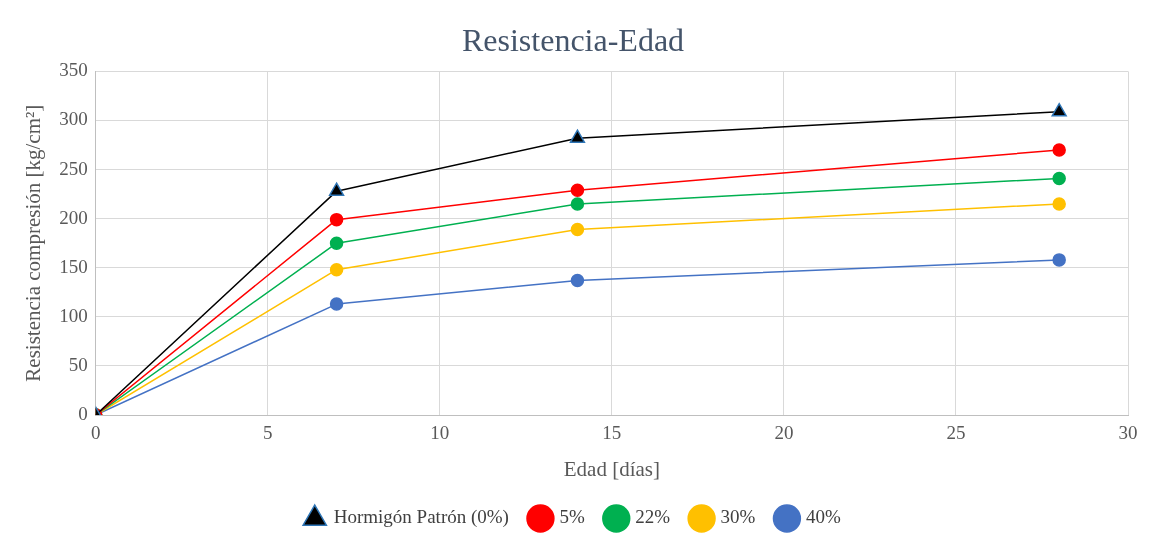 The image size is (1169, 555). What do you see at coordinates (73, 168) in the screenshot?
I see `y-tick-label: 250` at bounding box center [73, 168].